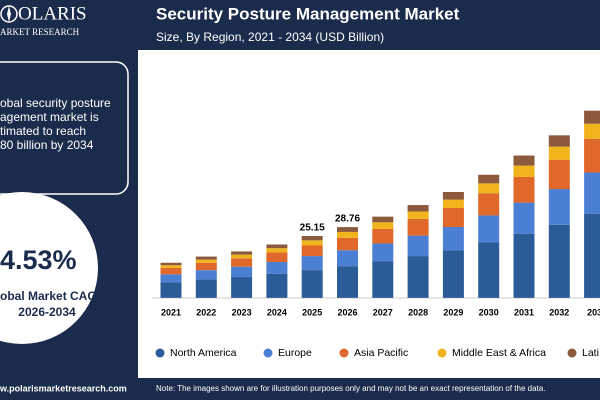 The width and height of the screenshot is (600, 400). I want to click on summary-line: obal security posture, so click(55, 103).